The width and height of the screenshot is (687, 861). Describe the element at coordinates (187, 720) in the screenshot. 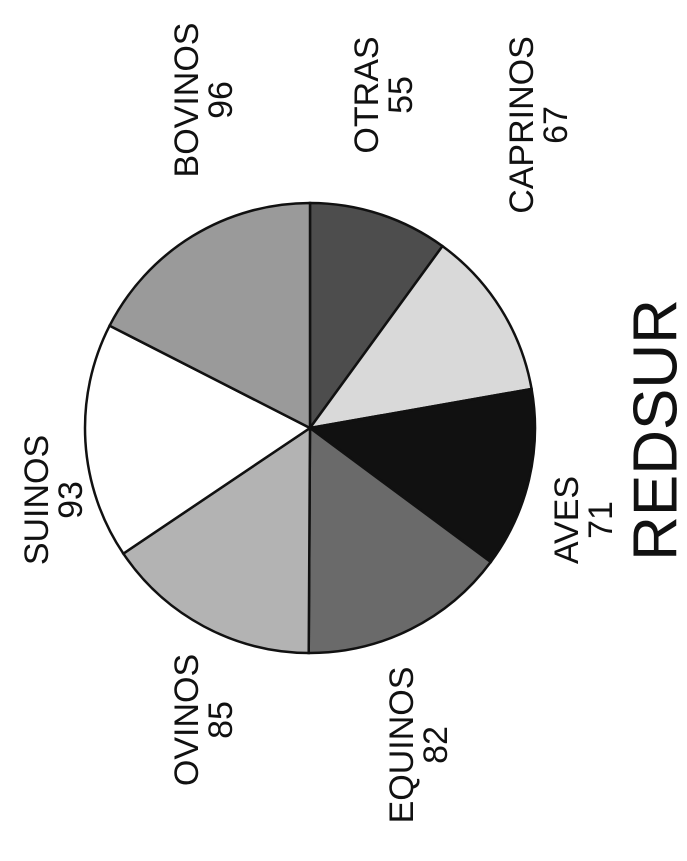

I see `category-label: OVINOS` at that location.